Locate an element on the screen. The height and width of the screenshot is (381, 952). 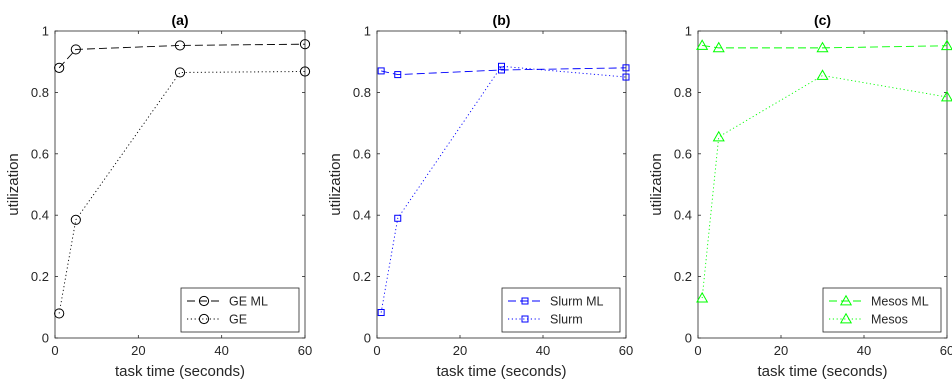
legend: Mesos ML Mesos is located at coordinates (882, 310).